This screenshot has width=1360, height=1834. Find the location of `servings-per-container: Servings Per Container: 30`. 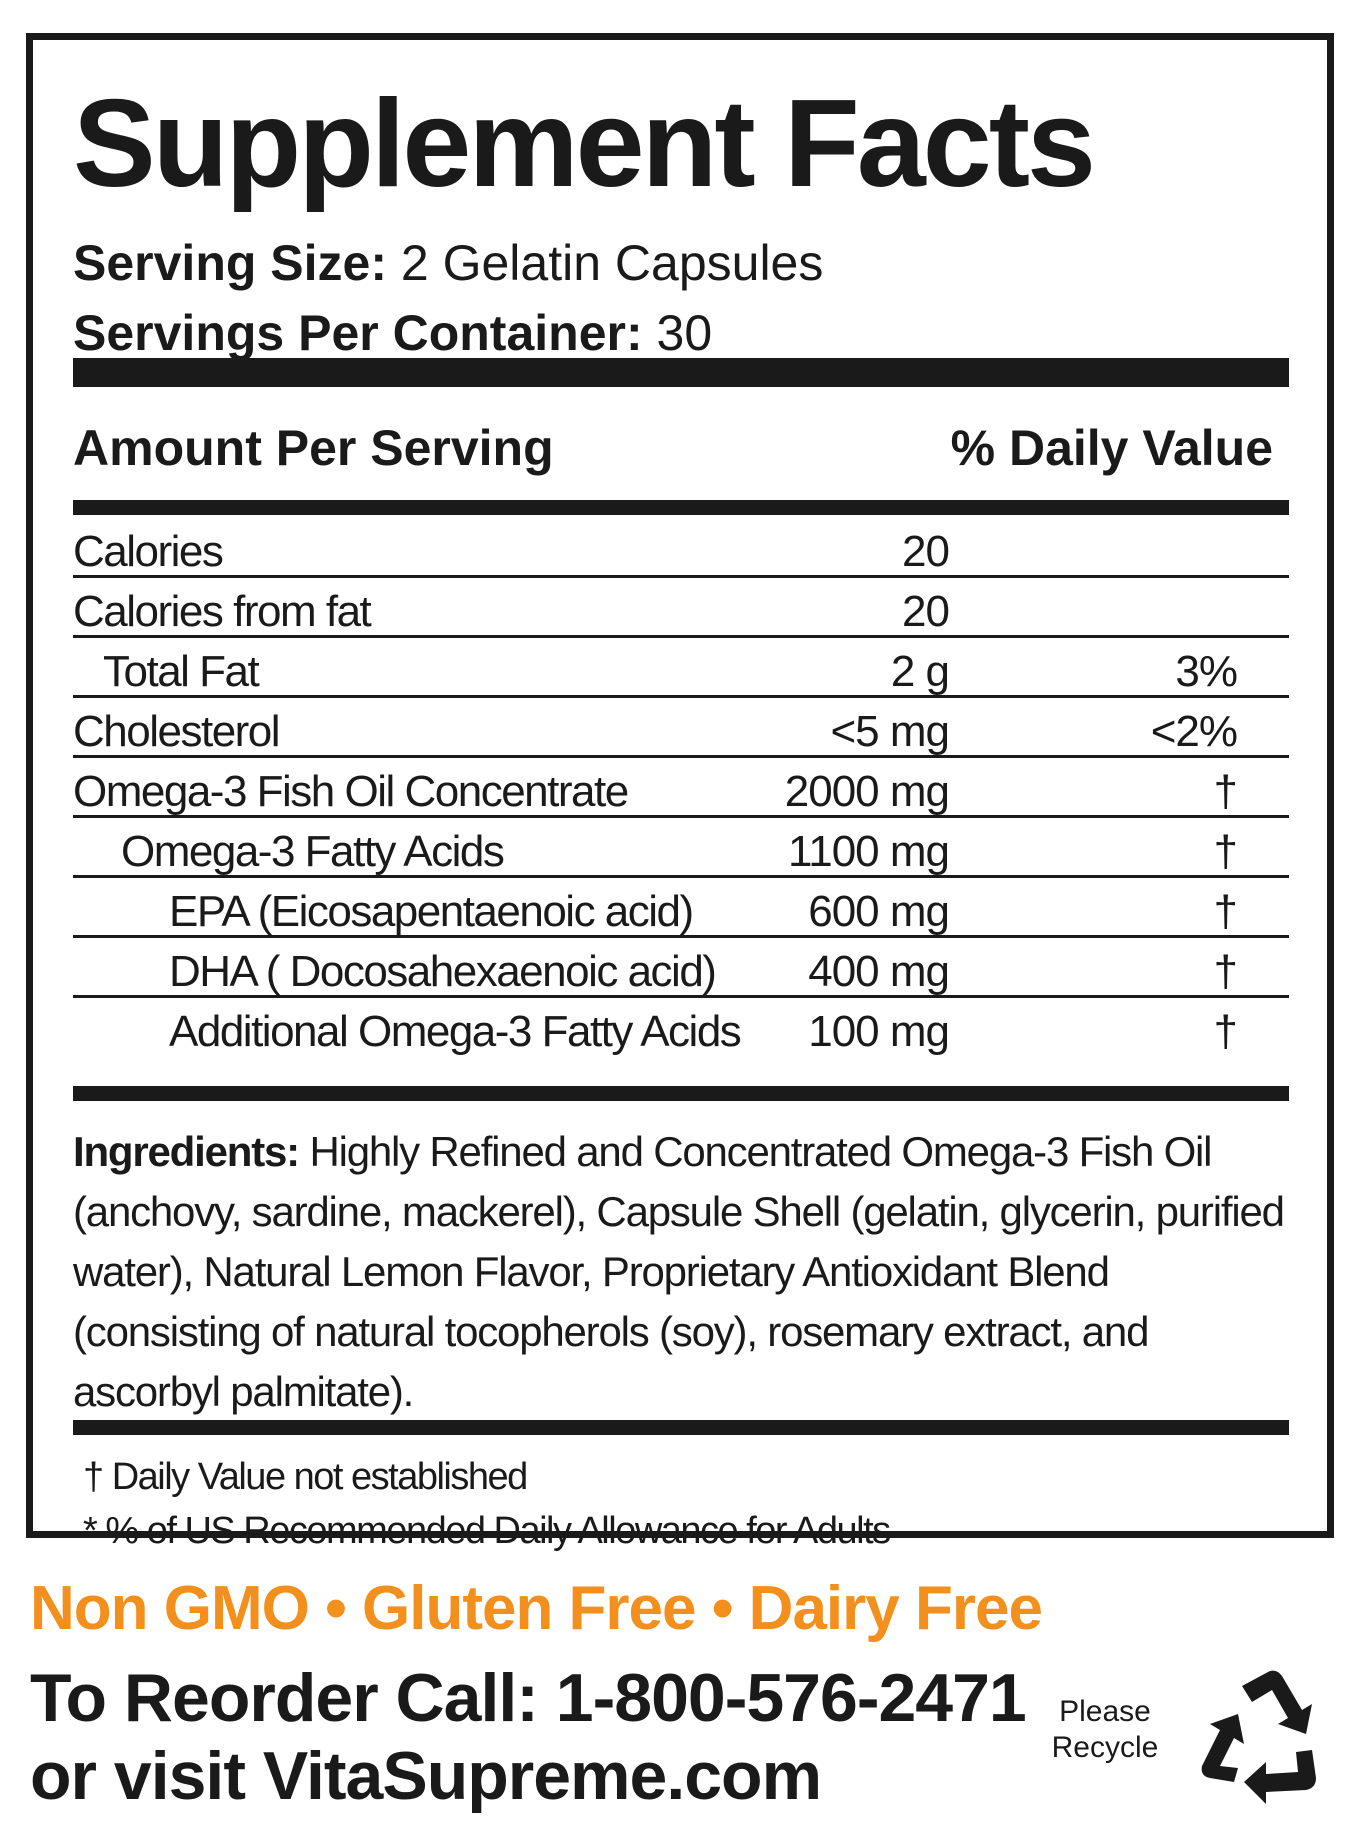

servings-per-container: Servings Per Container: 30 is located at coordinates (392, 333).